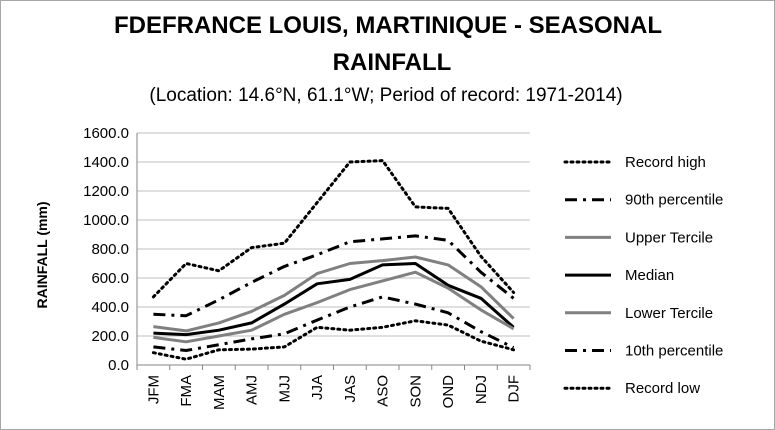  I want to click on legend-label: Record low, so click(662, 388).